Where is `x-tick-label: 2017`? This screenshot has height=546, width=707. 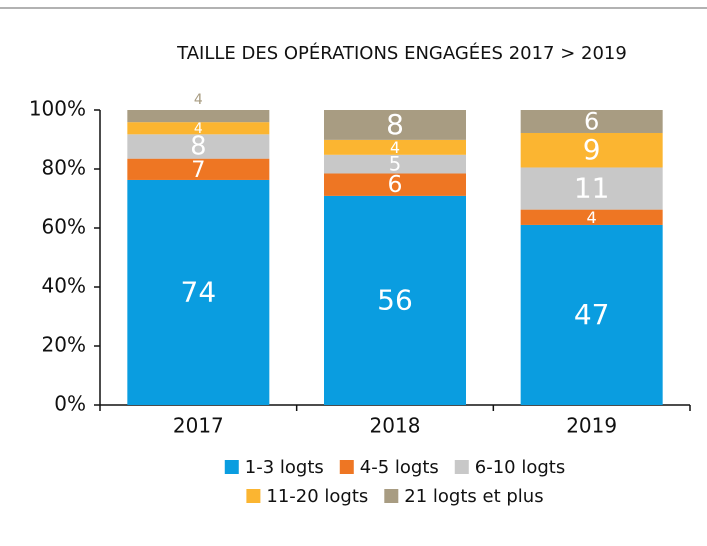 x-tick-label: 2017 is located at coordinates (198, 426).